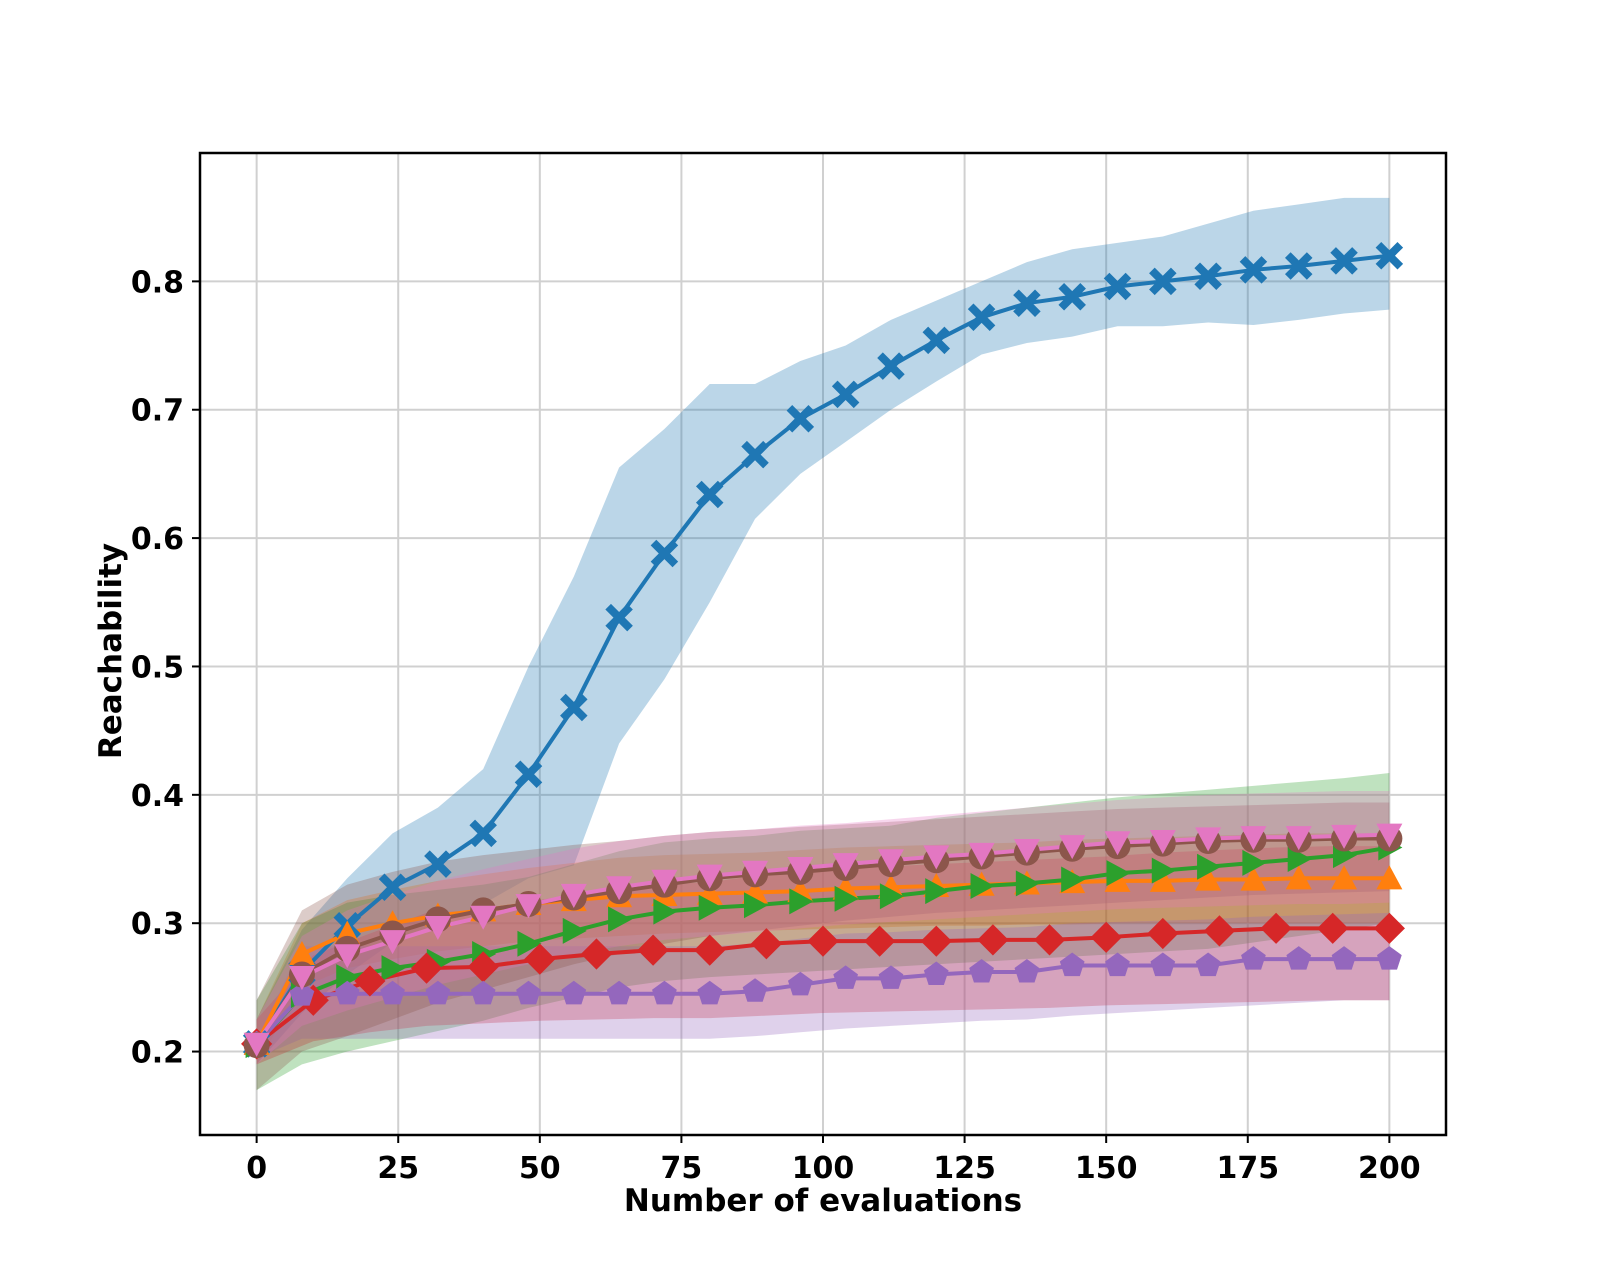 This screenshot has width=1600, height=1269. What do you see at coordinates (157, 667) in the screenshot?
I see `y-tick-label: 0.5` at bounding box center [157, 667].